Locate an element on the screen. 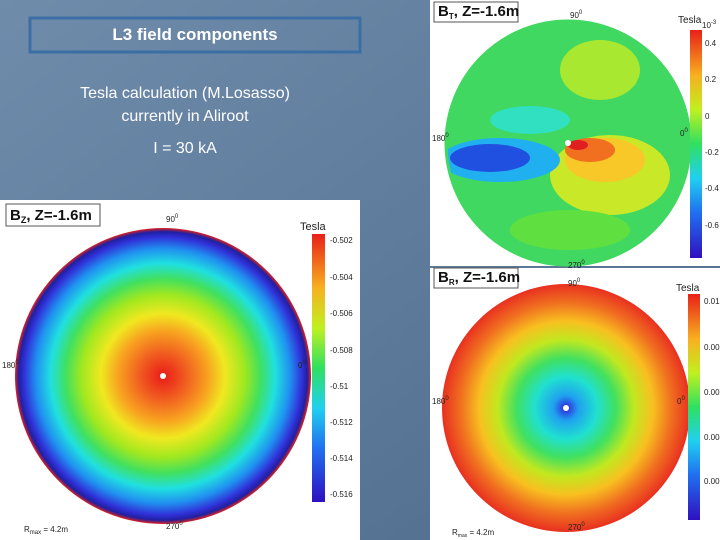 The height and width of the screenshot is (540, 720). tick-label: 0.008 is located at coordinates (712, 347).